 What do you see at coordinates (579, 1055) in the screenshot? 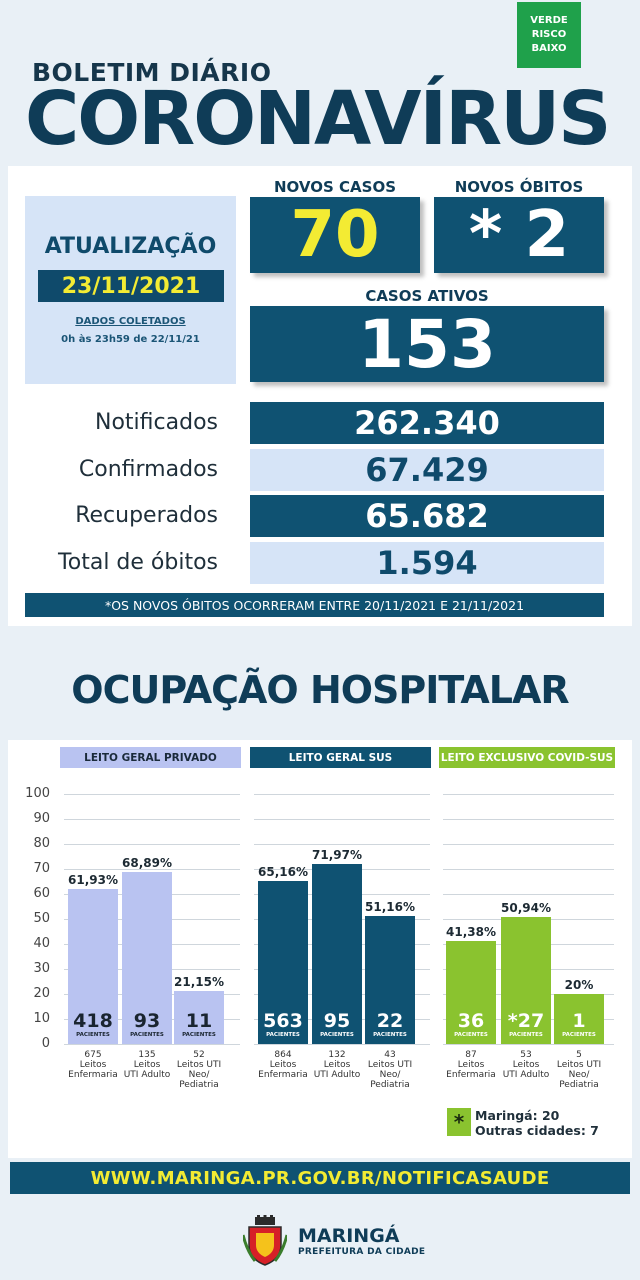
I see `bed-capacity-label: 5` at bounding box center [579, 1055].